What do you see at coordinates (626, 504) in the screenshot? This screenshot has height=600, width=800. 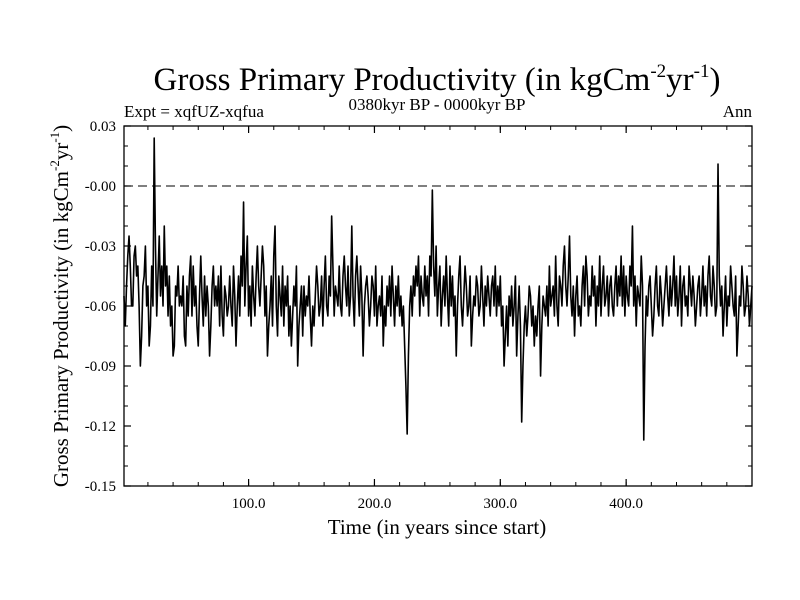 I see `x-tick-label: 400.0` at bounding box center [626, 504].